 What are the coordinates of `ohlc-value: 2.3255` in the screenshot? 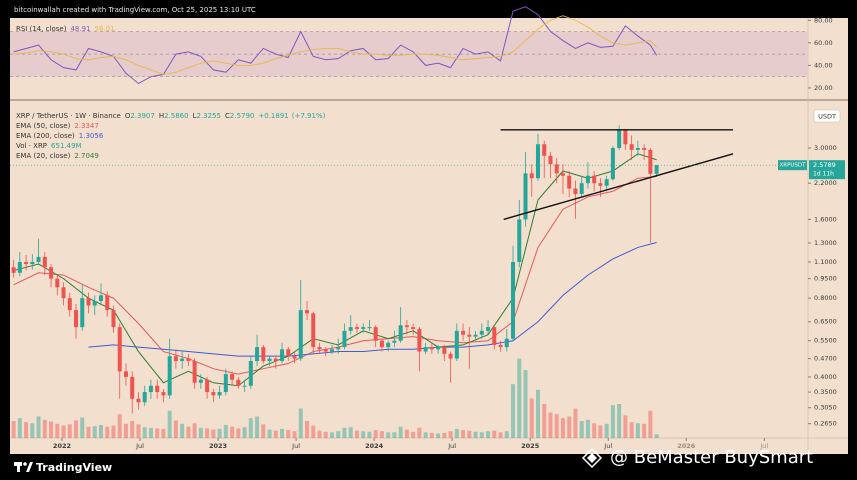 It's located at (209, 116).